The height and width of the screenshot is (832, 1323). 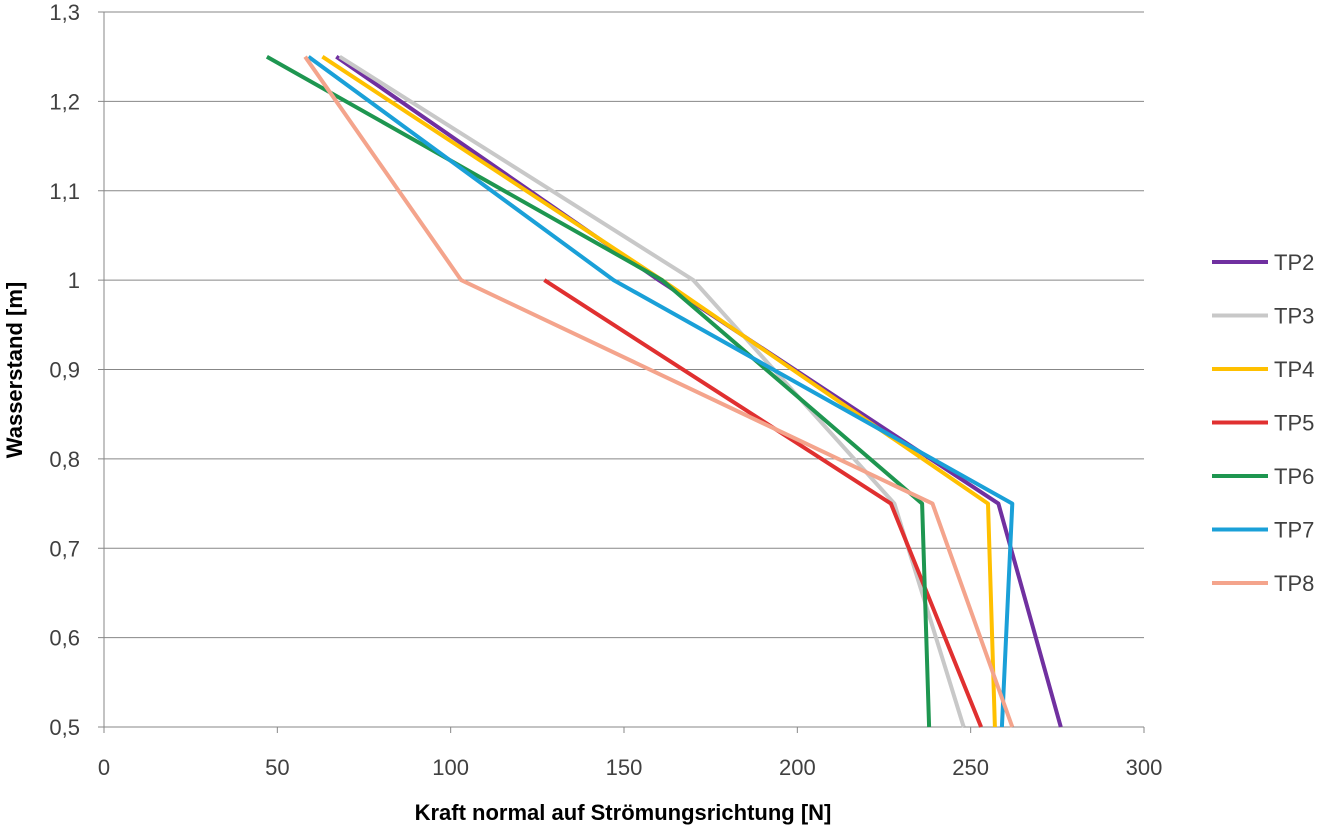 I want to click on x-axis-title: Kraft normal auf Strömungsrichtung [N], so click(x=623, y=812).